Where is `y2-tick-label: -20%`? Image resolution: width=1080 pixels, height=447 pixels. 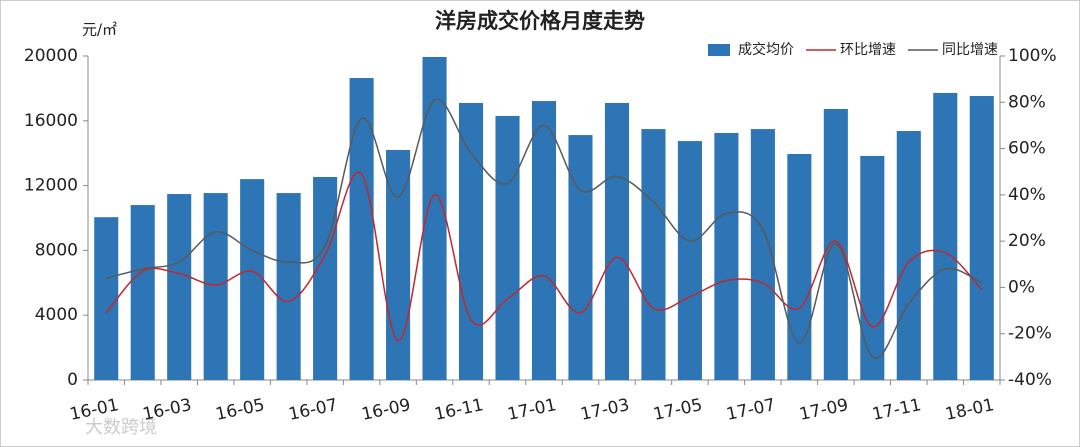
y2-tick-label: -20% is located at coordinates (1030, 334).